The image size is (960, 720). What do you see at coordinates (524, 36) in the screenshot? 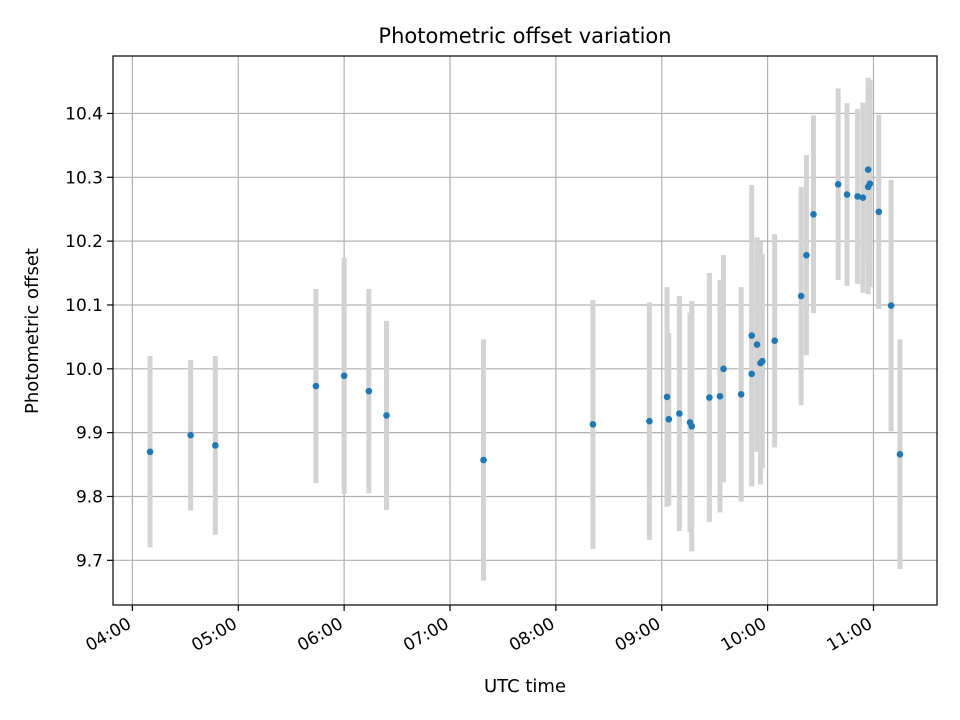
I see `chart-title: Photometric offset variation` at bounding box center [524, 36].